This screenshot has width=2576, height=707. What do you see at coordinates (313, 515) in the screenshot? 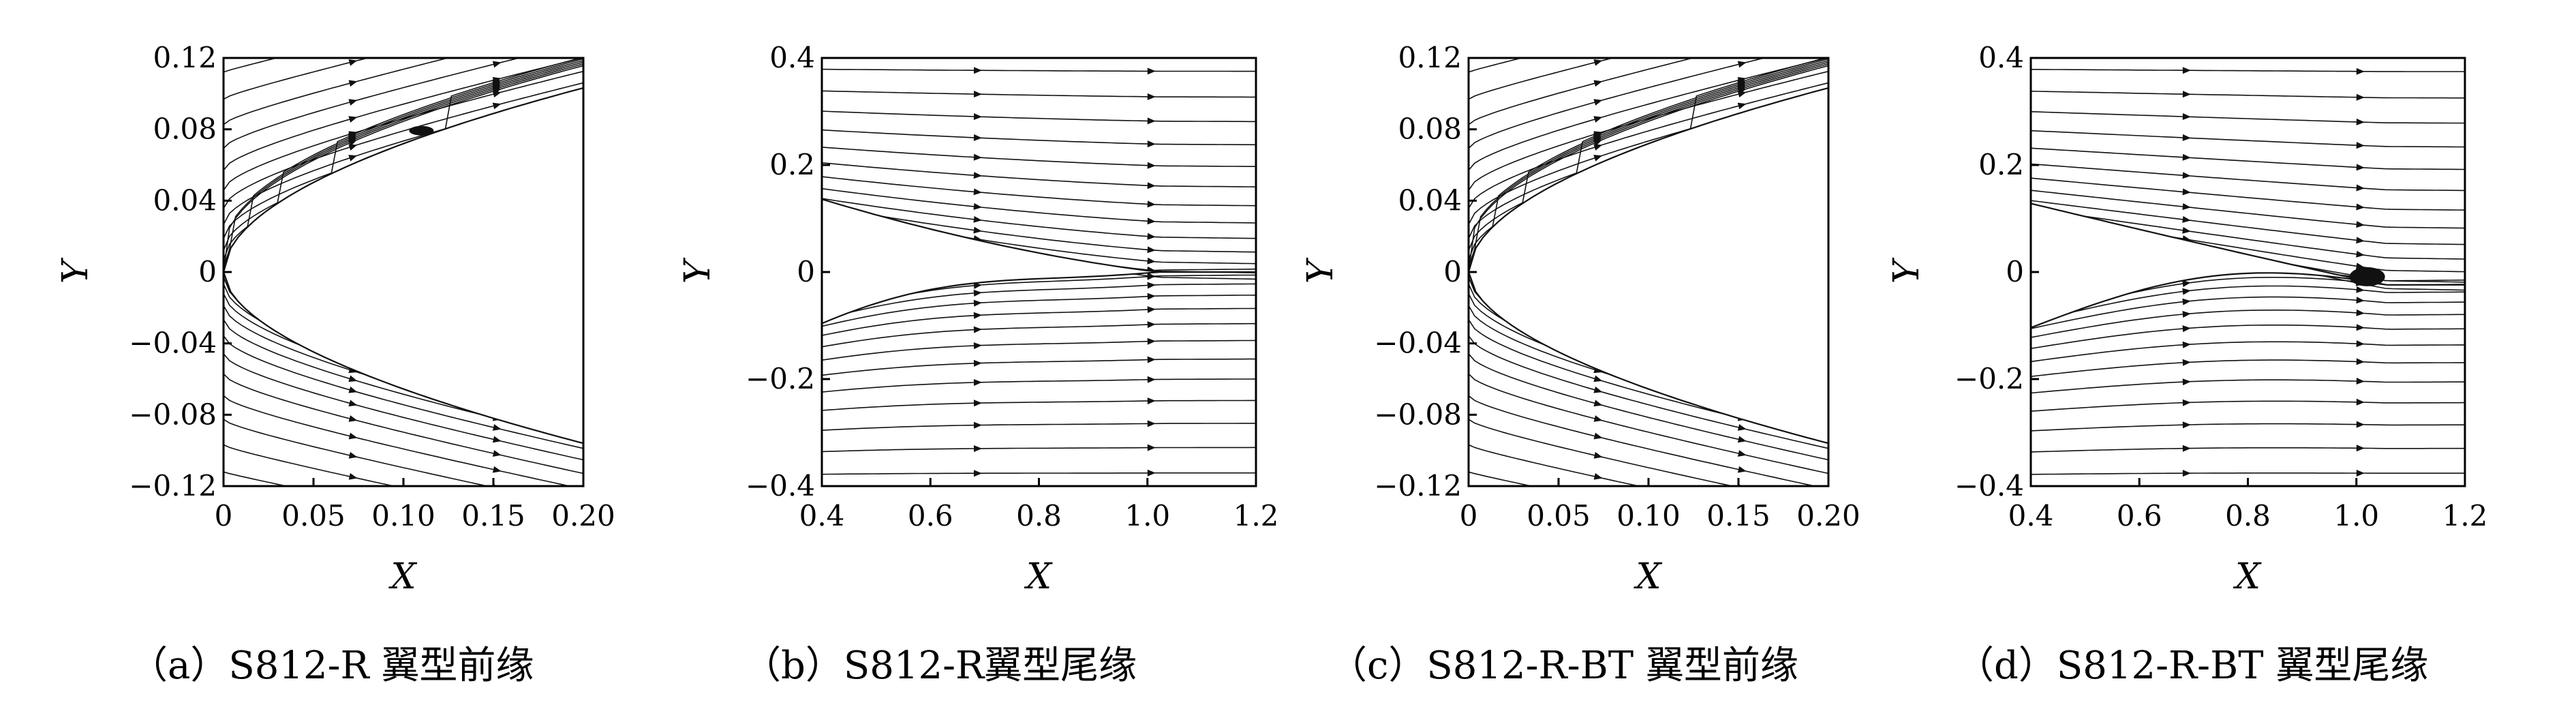
I see `x-tick-label: 0.05` at bounding box center [313, 515].